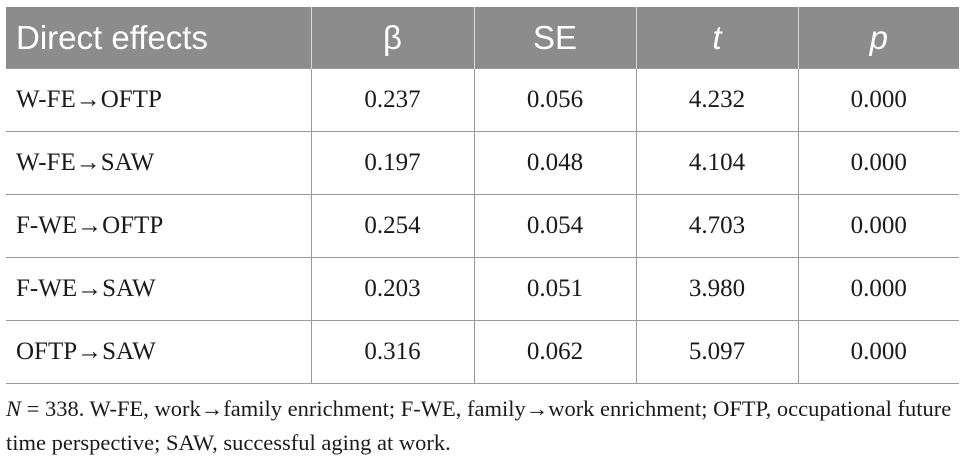 This screenshot has width=965, height=471. What do you see at coordinates (555, 352) in the screenshot?
I see `cell-se: 0.062` at bounding box center [555, 352].